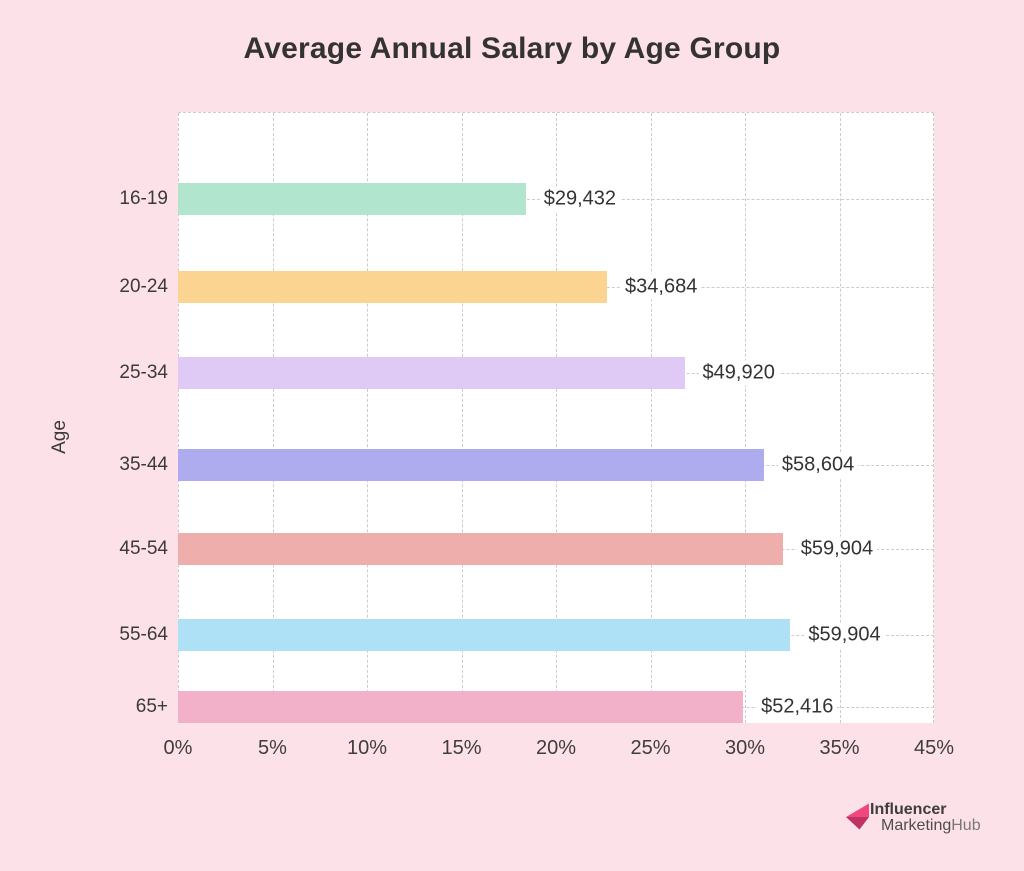  I want to click on value-label-45-54: $59,904, so click(837, 549).